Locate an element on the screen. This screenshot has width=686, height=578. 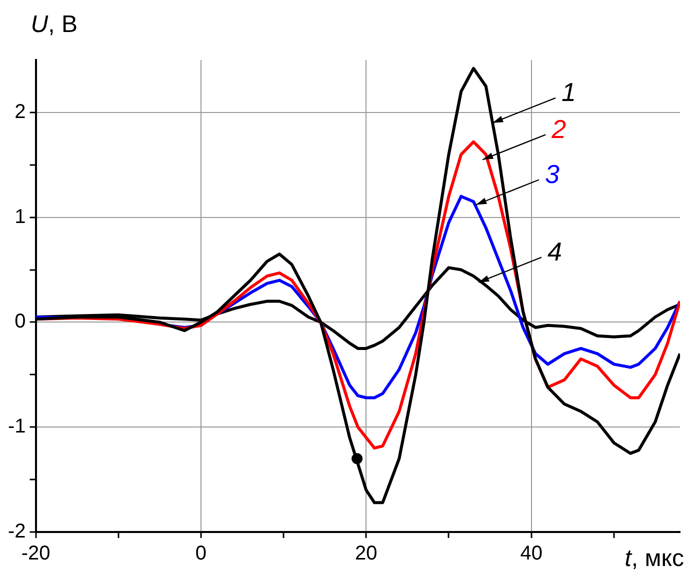
x-tick-label: 0 is located at coordinates (201, 553).